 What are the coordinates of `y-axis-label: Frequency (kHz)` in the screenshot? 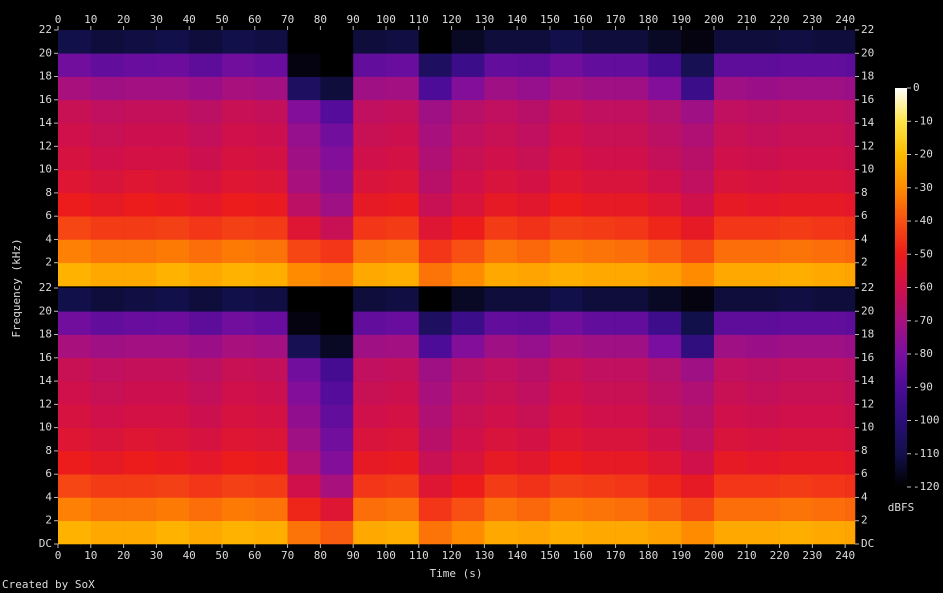 It's located at (16, 287).